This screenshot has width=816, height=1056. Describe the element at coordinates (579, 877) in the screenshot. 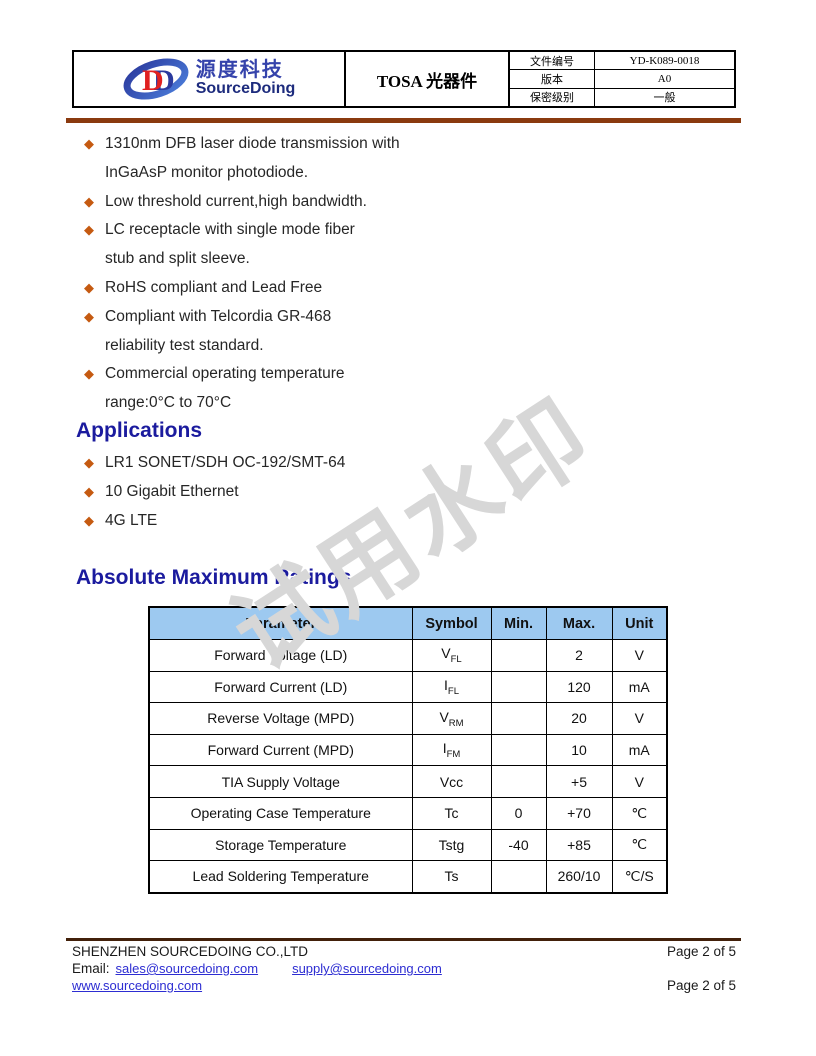

I see `cell-max: 260/10` at that location.